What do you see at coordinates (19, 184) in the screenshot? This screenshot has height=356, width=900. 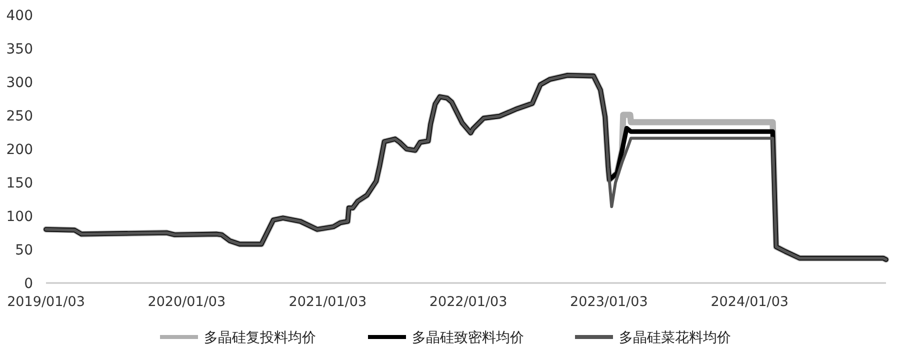 I see `y-tick-label: 150` at bounding box center [19, 184].